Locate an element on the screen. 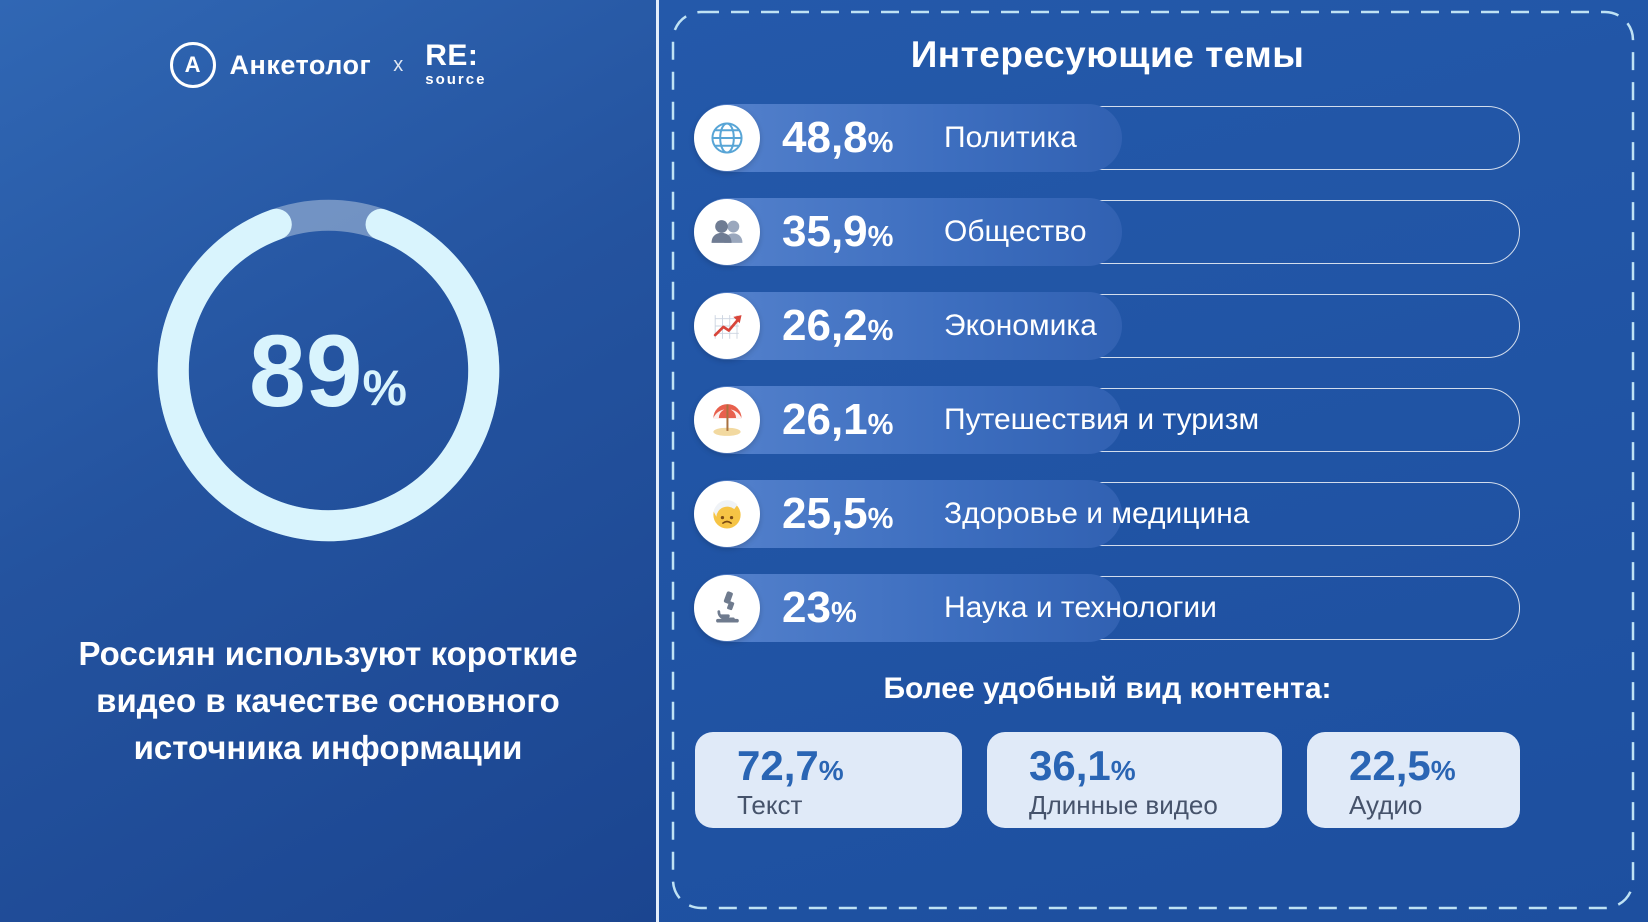 The height and width of the screenshot is (922, 1648). card-percent: 72,7% is located at coordinates (790, 765).